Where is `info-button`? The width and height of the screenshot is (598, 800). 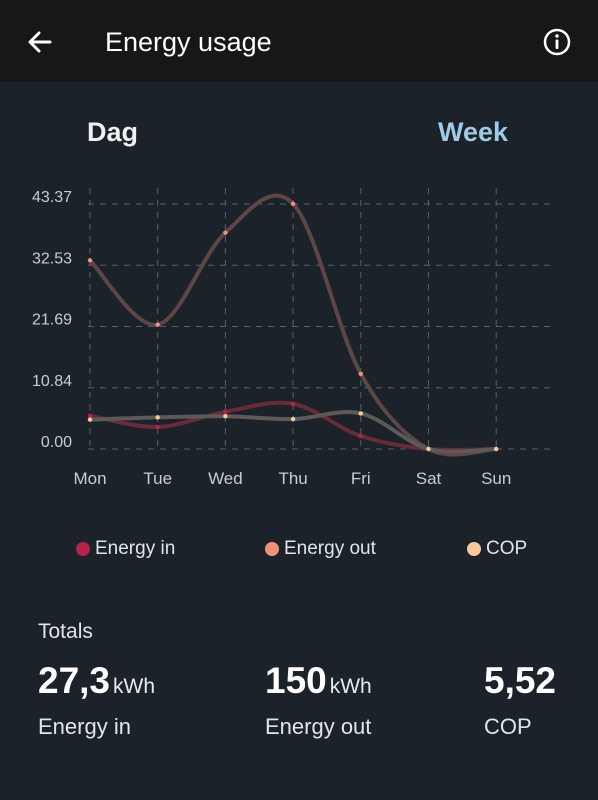 info-button is located at coordinates (557, 42).